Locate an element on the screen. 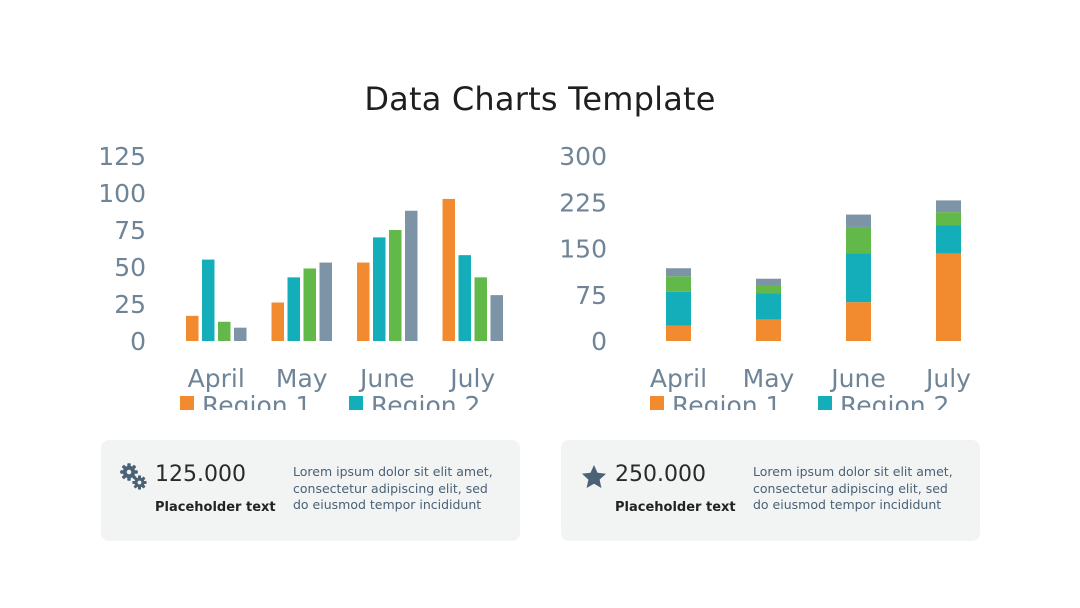  y-tick-label: 225 is located at coordinates (583, 202).